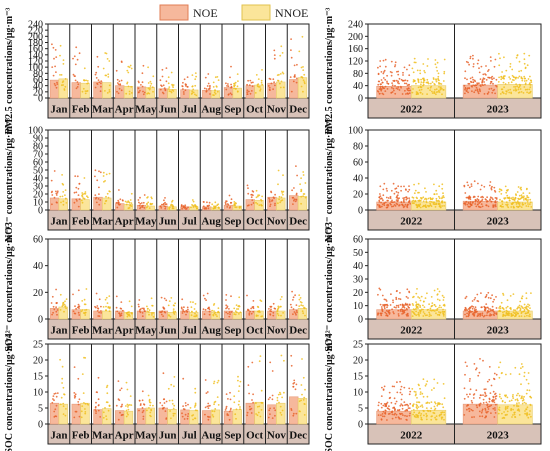  What do you see at coordinates (38, 92) in the screenshot?
I see `y-tick-label: 20` at bounding box center [38, 92].